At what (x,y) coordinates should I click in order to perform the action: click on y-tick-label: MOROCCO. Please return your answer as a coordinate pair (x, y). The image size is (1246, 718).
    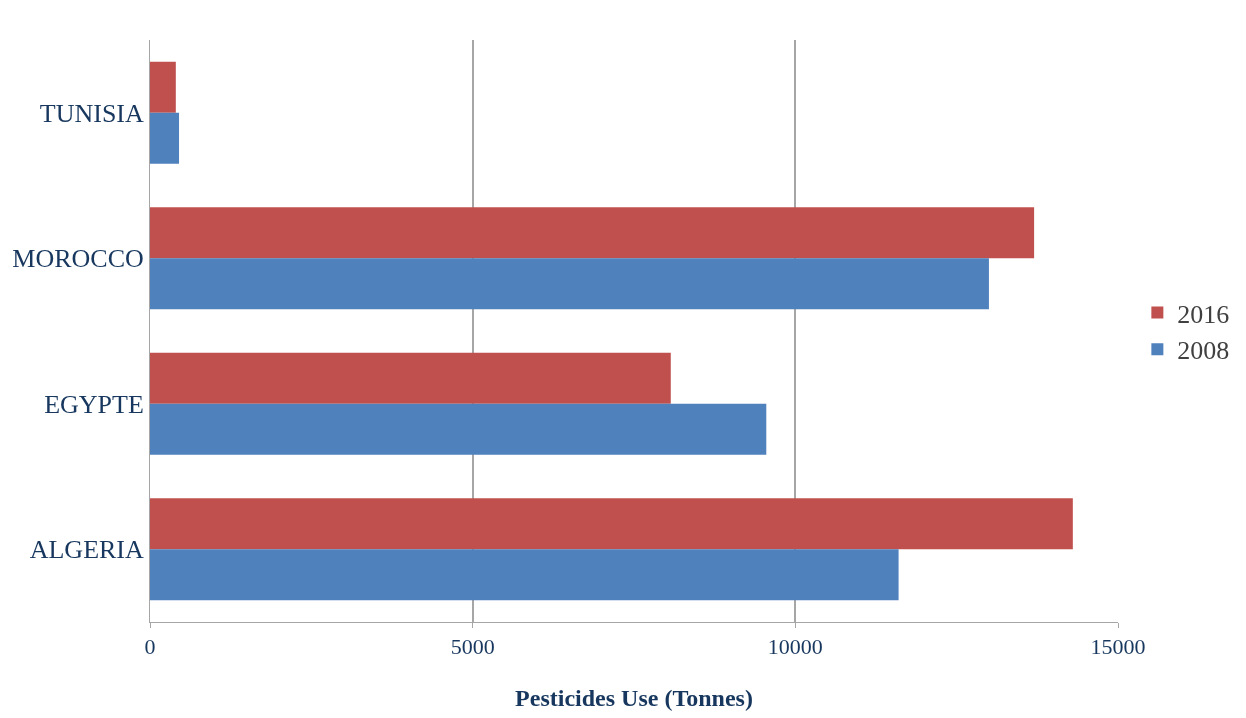
    Looking at the image, I should click on (78, 259).